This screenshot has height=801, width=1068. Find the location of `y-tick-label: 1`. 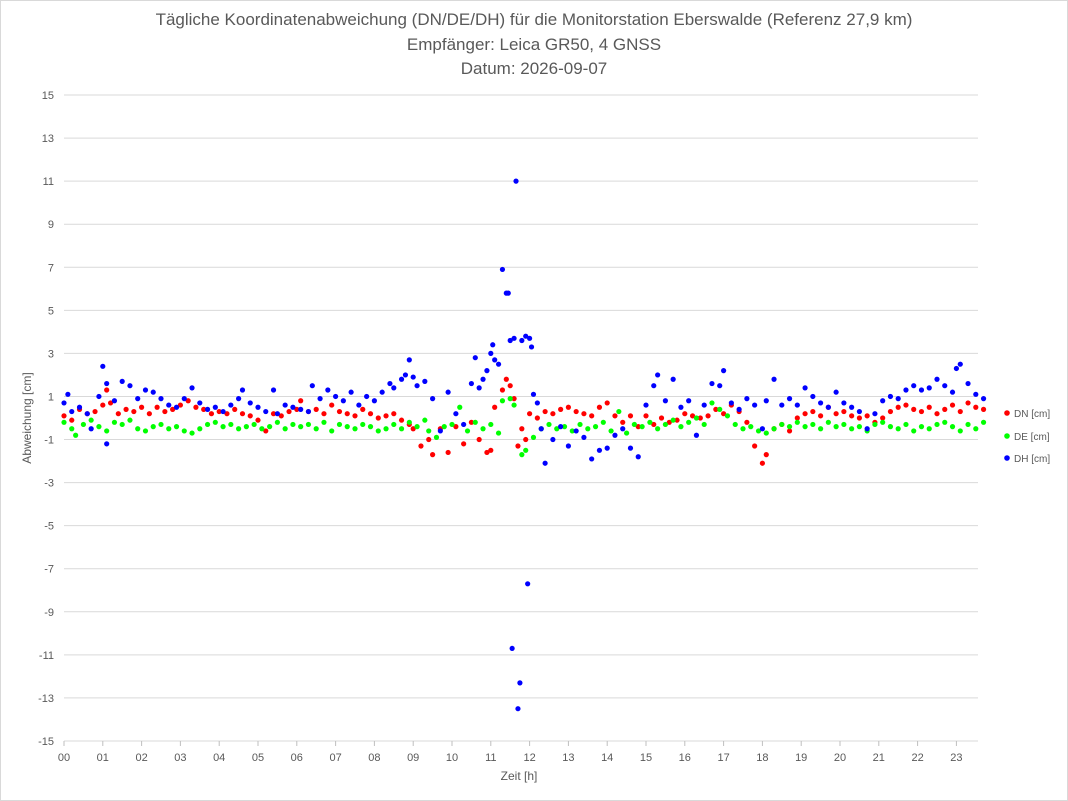

y-tick-label: 1 is located at coordinates (51, 397).